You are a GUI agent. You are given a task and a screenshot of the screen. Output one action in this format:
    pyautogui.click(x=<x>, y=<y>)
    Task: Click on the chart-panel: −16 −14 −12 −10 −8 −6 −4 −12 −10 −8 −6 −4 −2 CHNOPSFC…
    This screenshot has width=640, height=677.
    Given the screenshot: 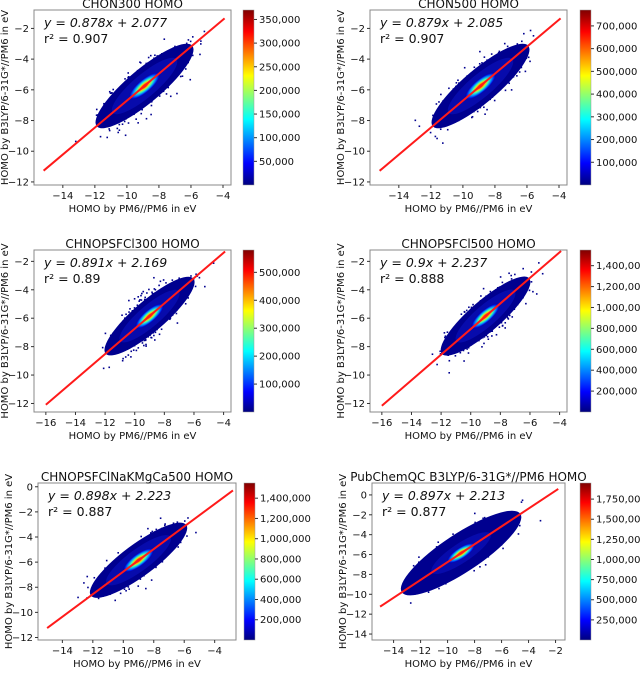 What is the action you would take?
    pyautogui.click(x=150, y=339)
    